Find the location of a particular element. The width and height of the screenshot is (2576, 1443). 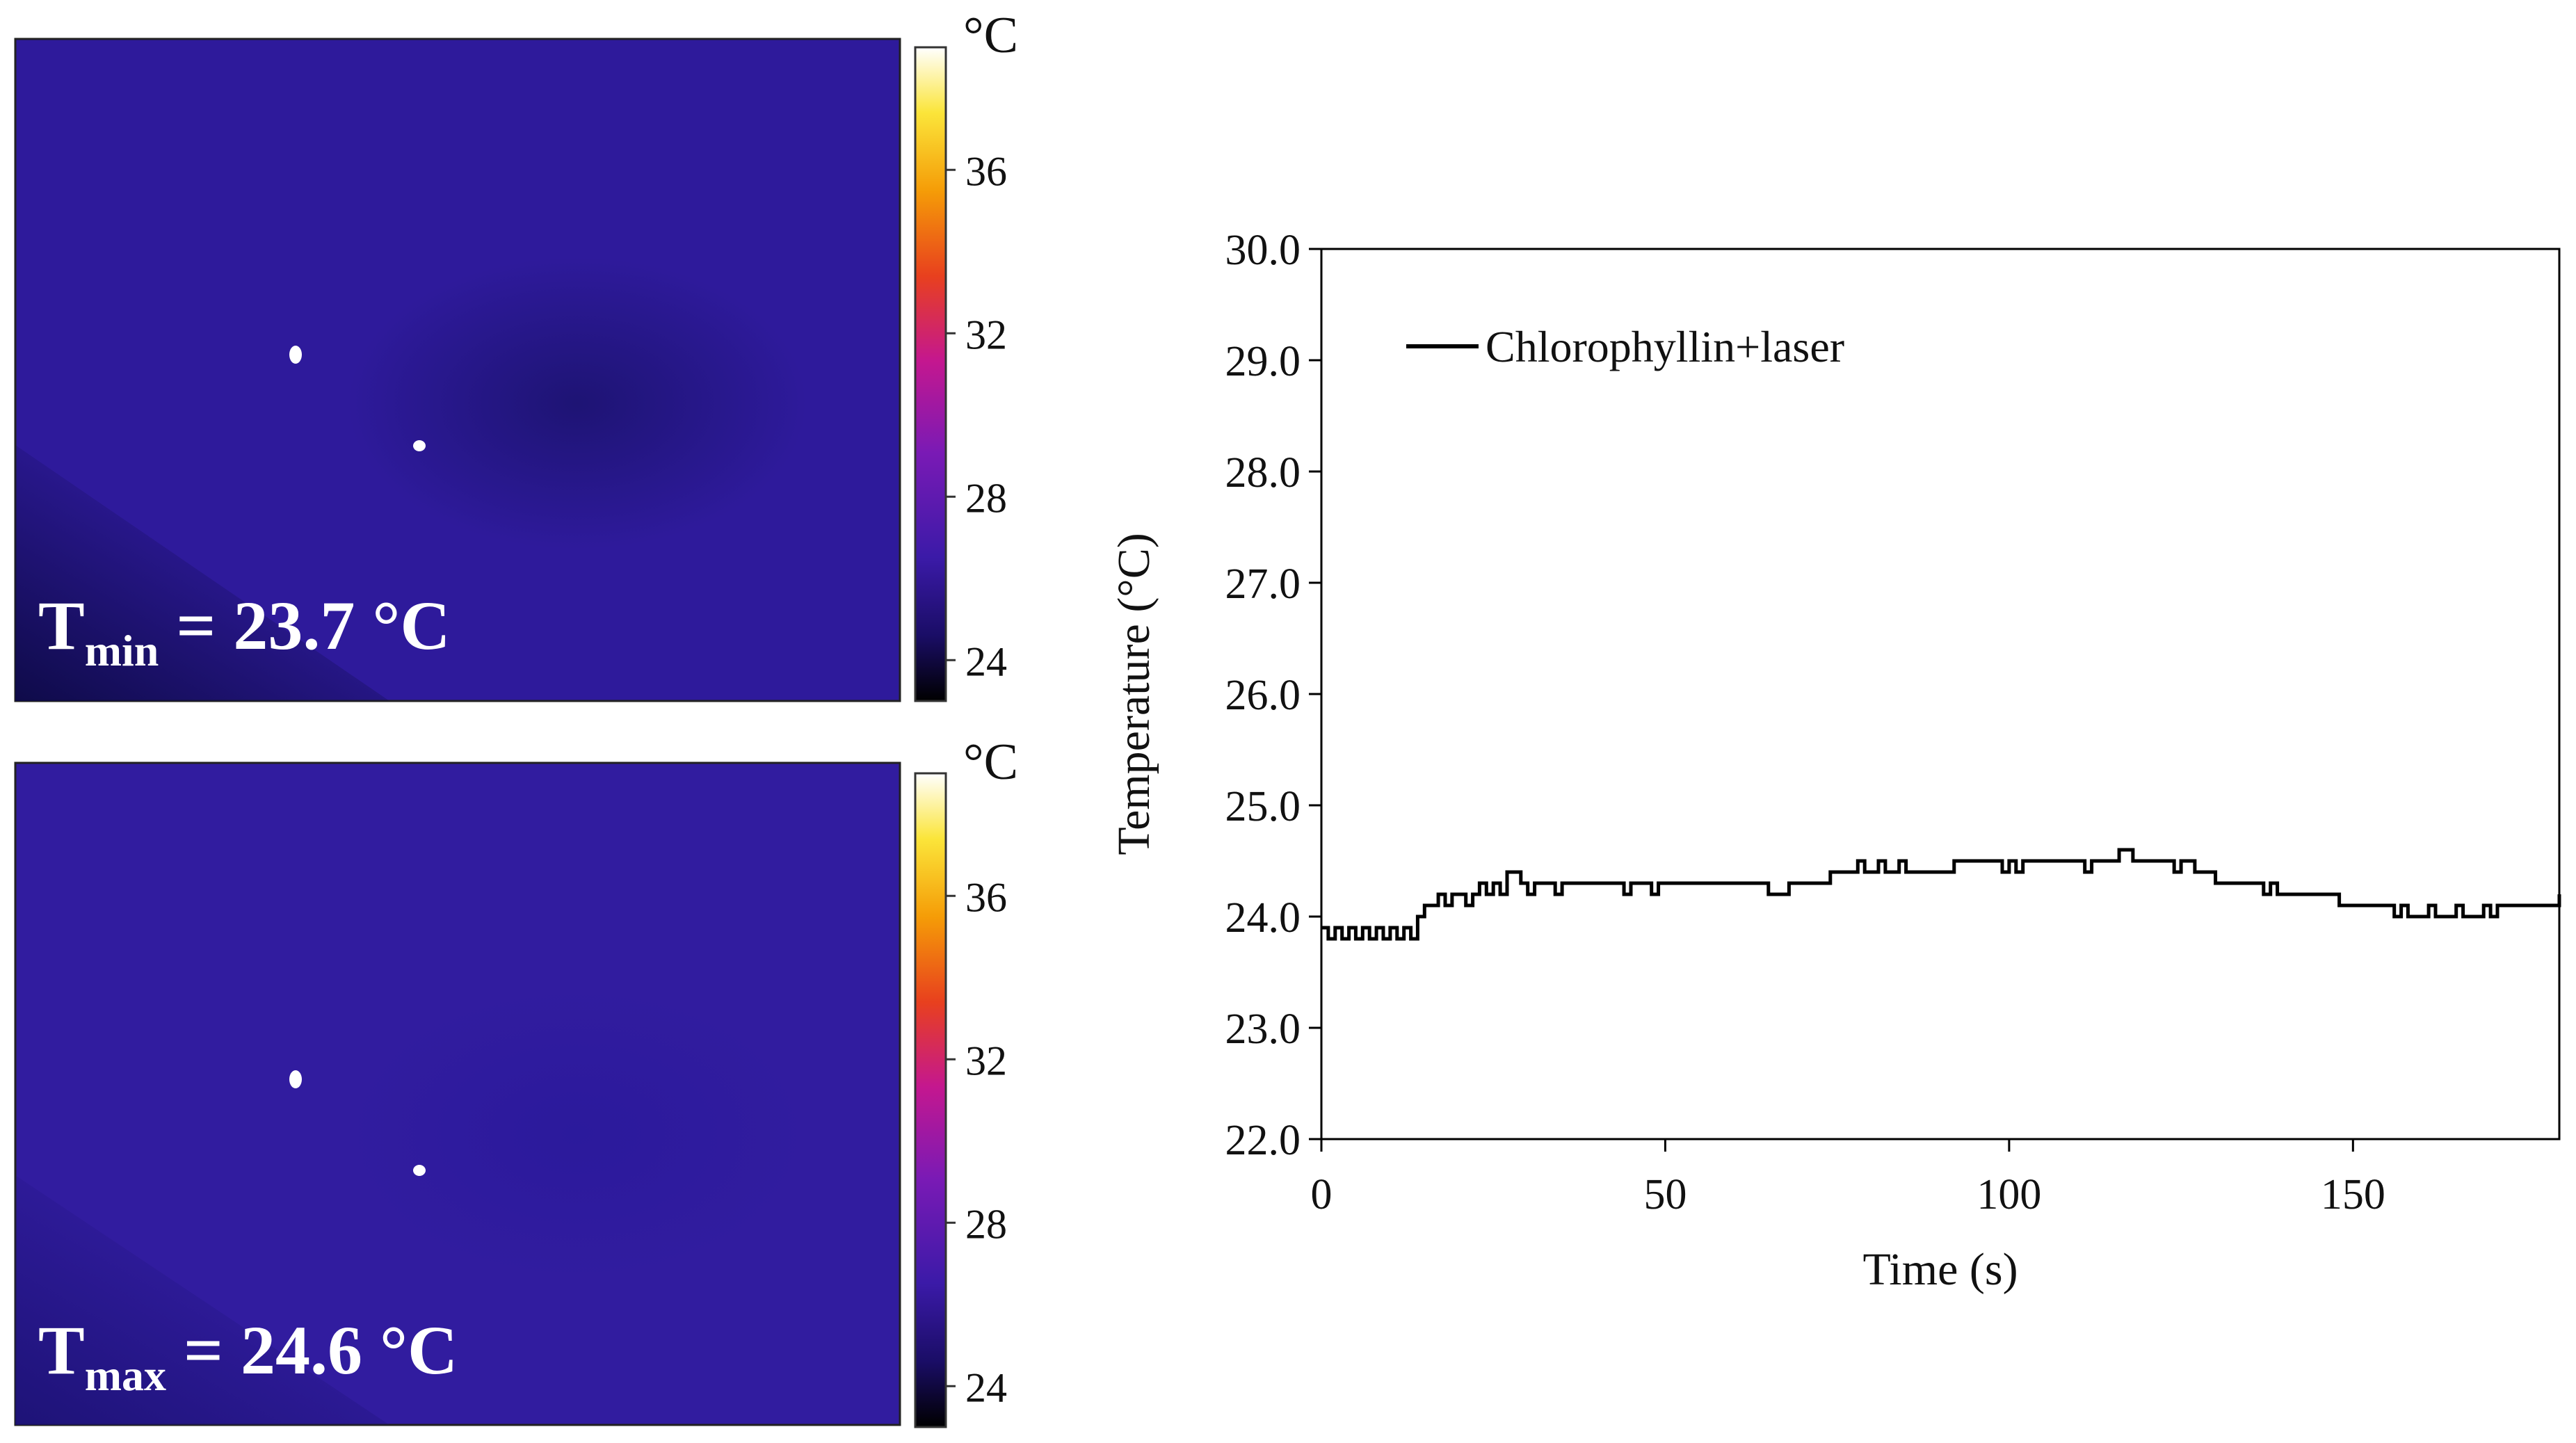

colorbar-top is located at coordinates (930, 374).